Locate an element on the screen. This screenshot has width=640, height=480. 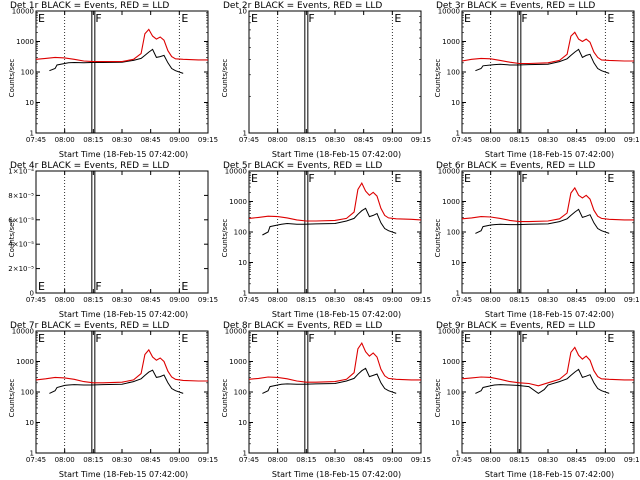
y-tick-label: 100 is located at coordinates (240, 393).